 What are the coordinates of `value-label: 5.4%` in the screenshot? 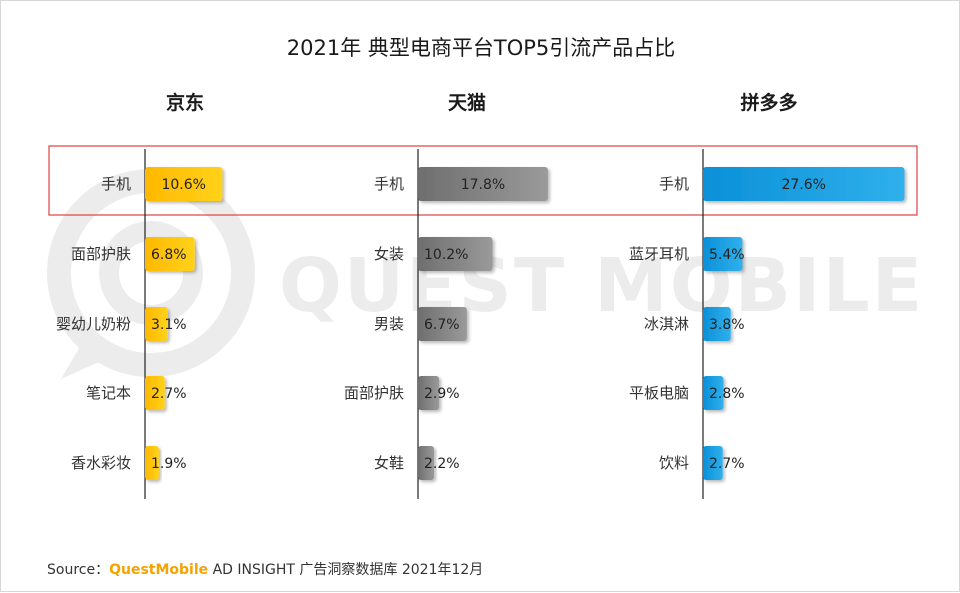 It's located at (727, 255).